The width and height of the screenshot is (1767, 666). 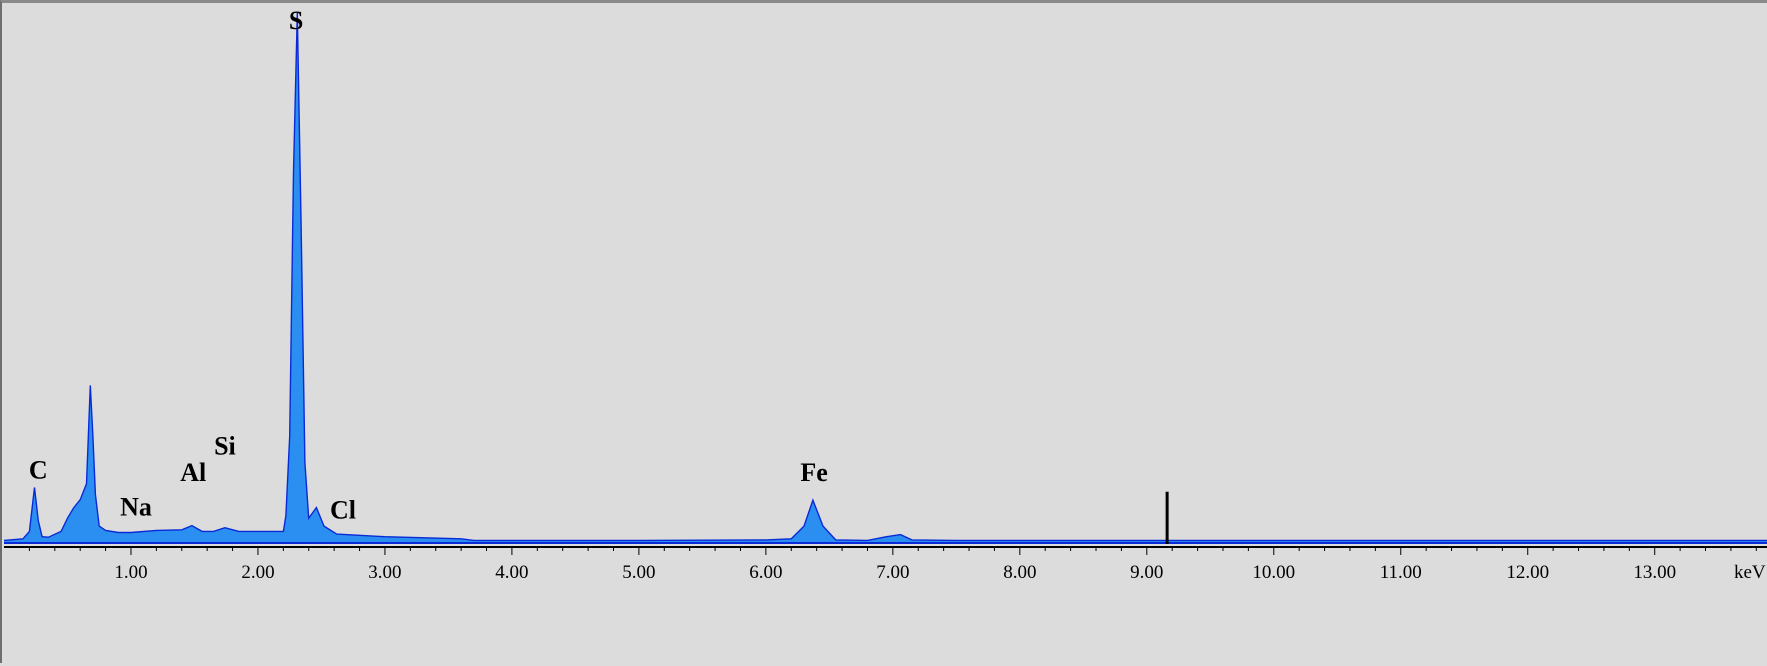 I want to click on x-tick-label: 11.00, so click(x=1401, y=572).